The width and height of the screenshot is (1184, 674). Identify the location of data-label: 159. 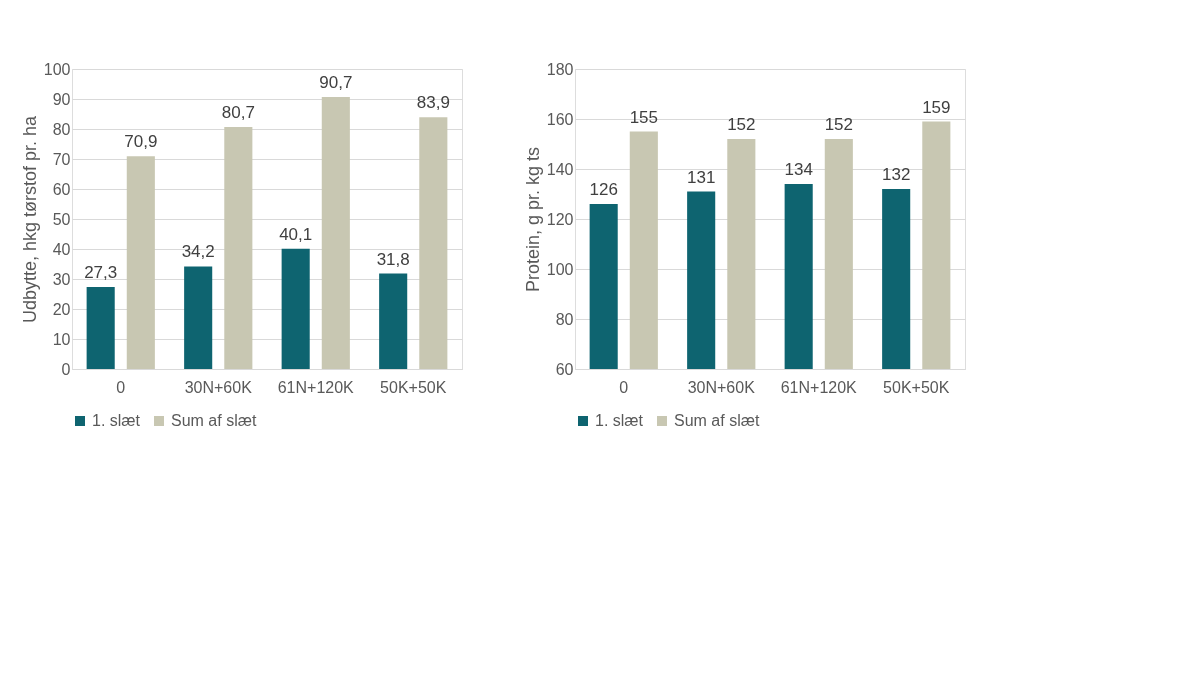
(936, 107).